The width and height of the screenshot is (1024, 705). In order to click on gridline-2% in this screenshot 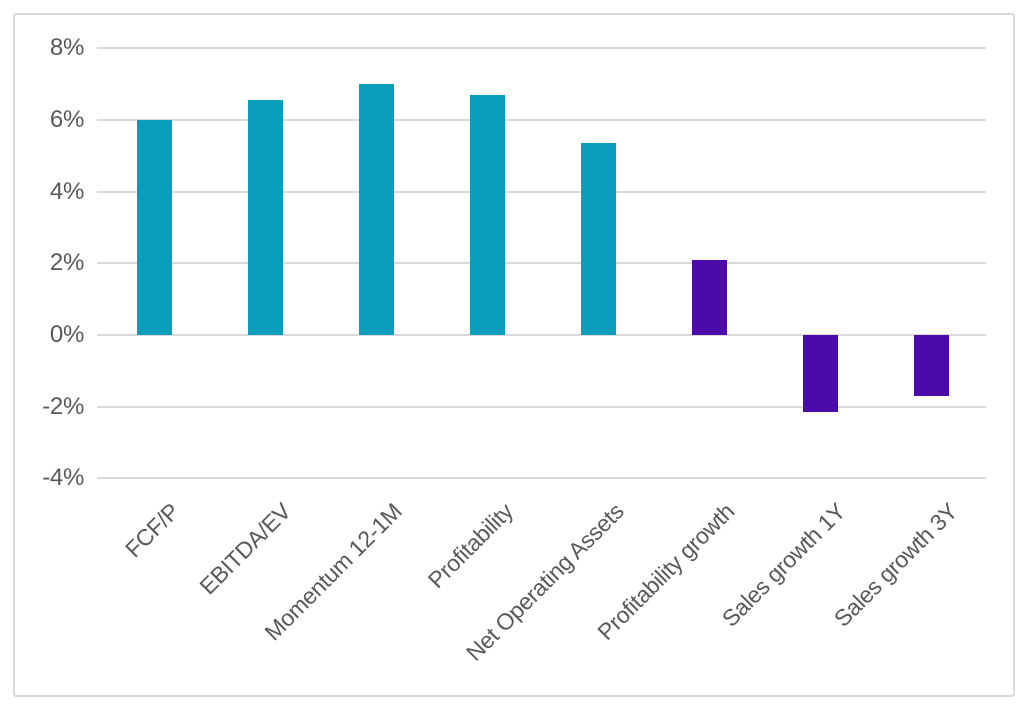, I will do `click(541, 263)`.